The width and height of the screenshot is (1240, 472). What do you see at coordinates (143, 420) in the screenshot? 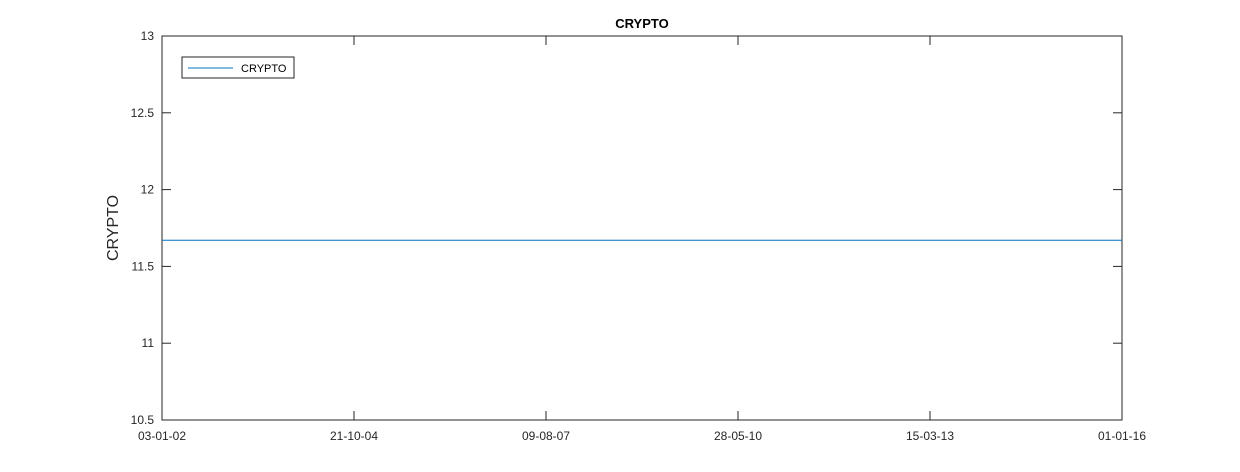
I see `y-tick-label: 10.5` at bounding box center [143, 420].